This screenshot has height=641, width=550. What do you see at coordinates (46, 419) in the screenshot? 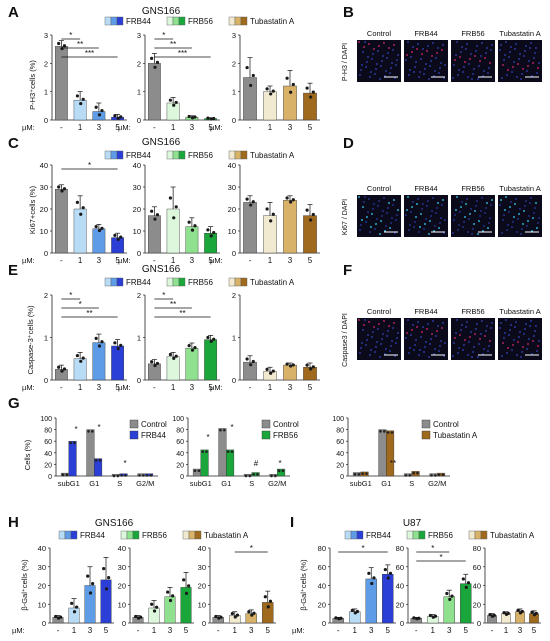
I see `y-tick-label: 100` at bounding box center [46, 419].